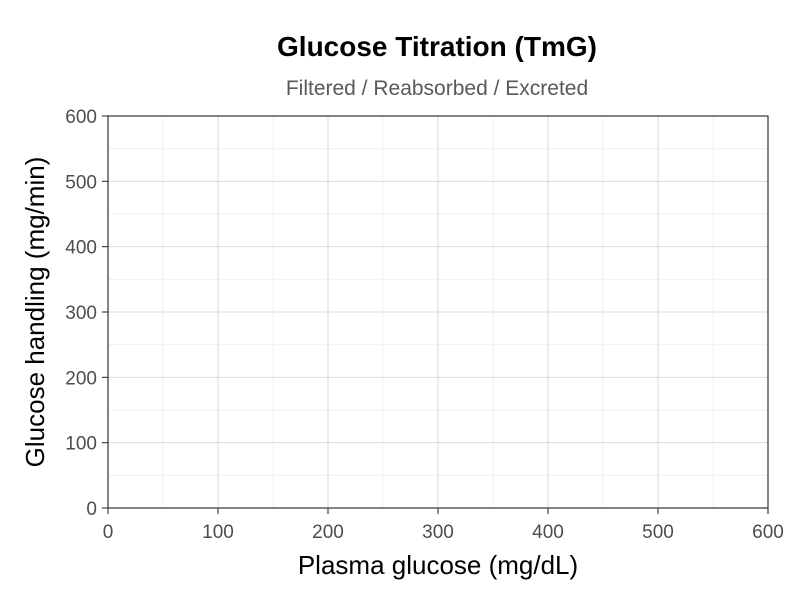  I want to click on y-axis-ticks: 0 100 200 300 400 500 600, so click(86, 313).